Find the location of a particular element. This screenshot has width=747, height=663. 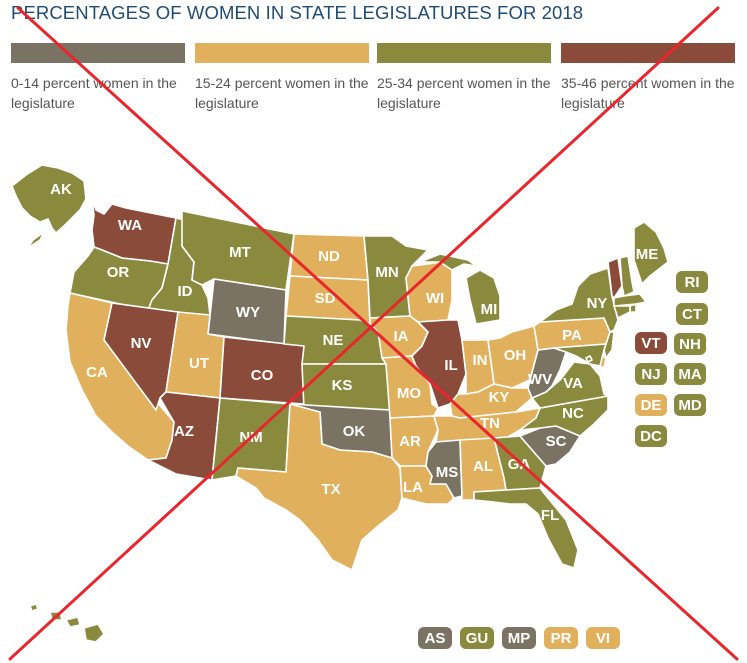

state-box-label-md: MD is located at coordinates (689, 405).